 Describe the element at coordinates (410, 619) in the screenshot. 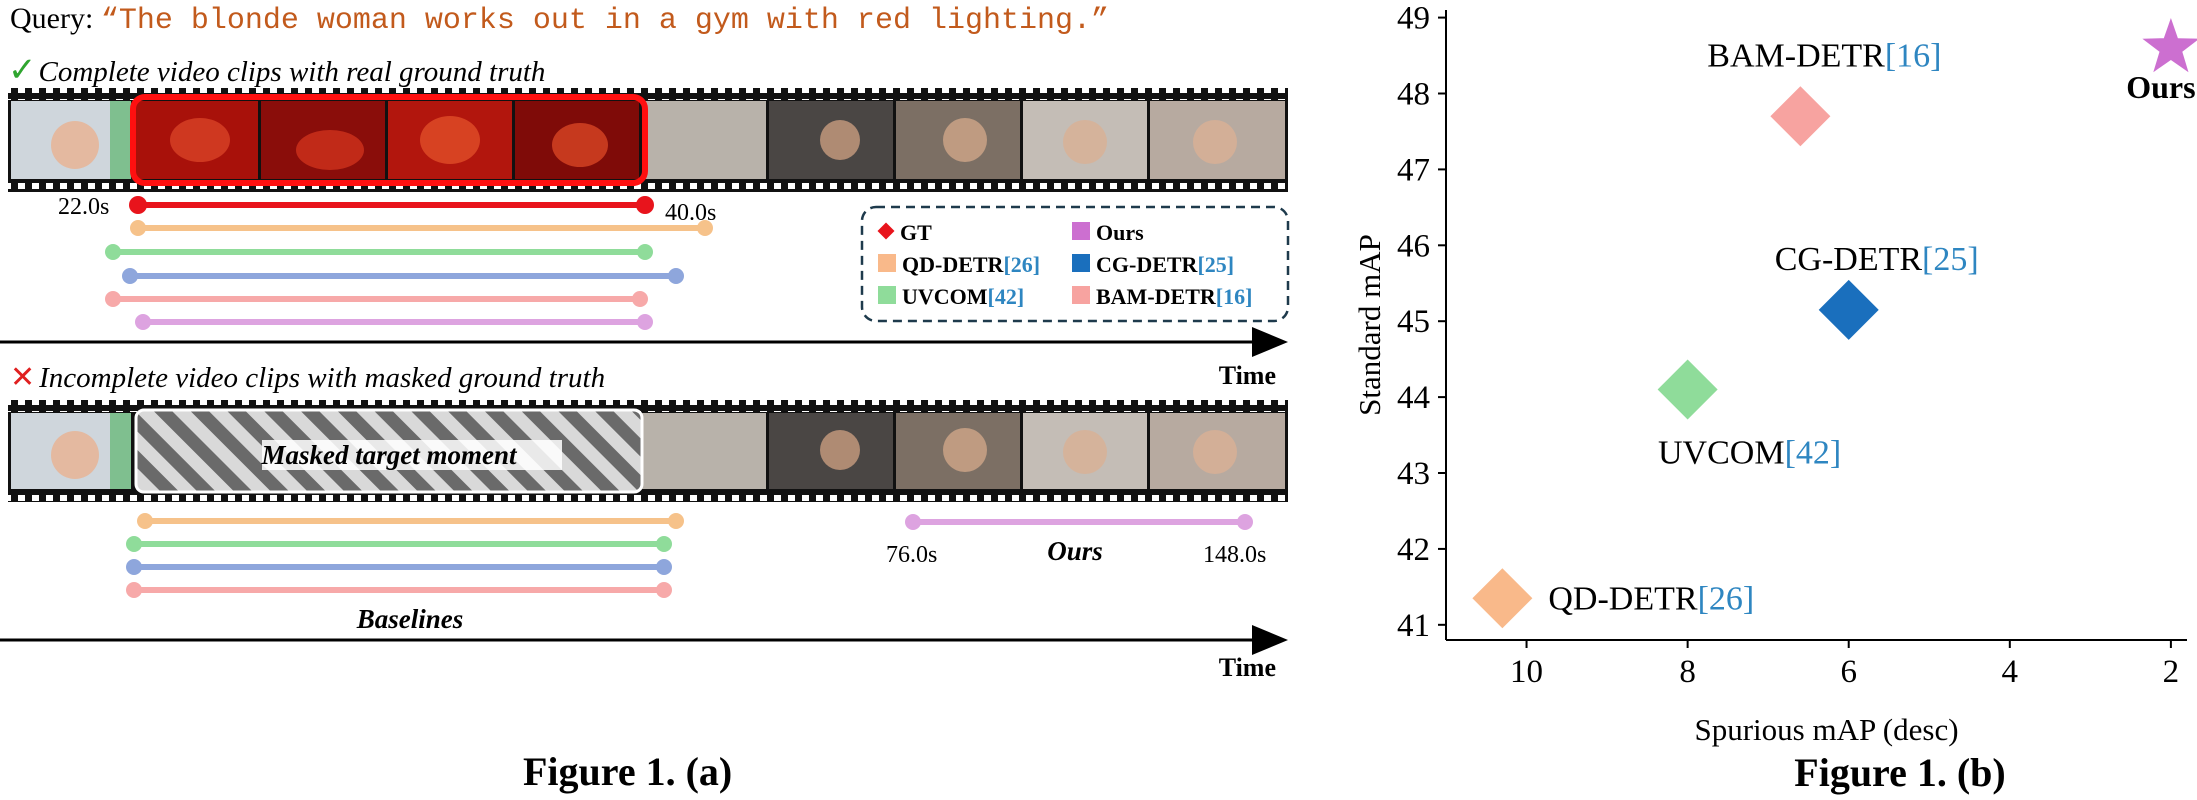

I see `baselines-label: Baselines` at that location.